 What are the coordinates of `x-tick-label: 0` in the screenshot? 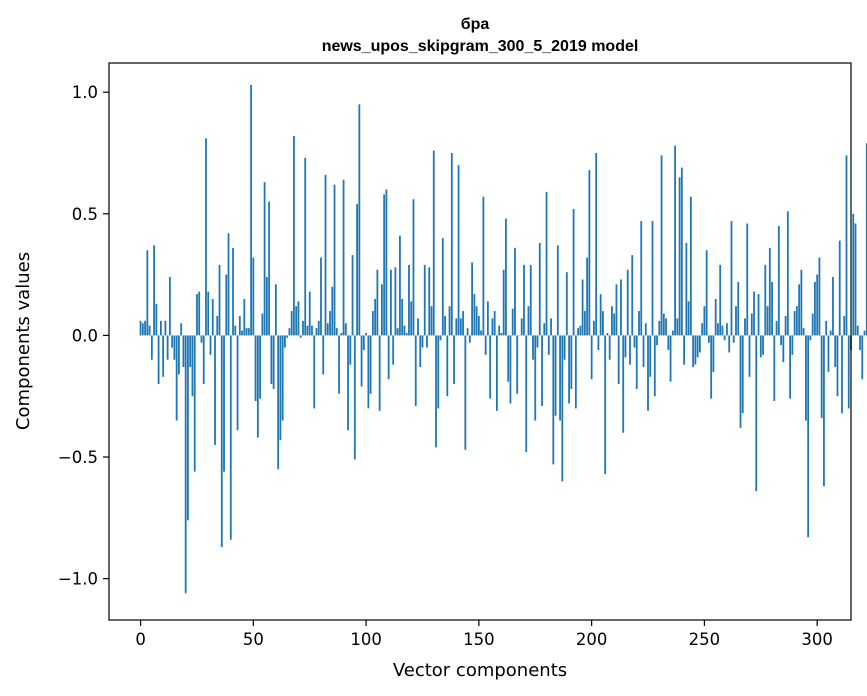 It's located at (140, 639).